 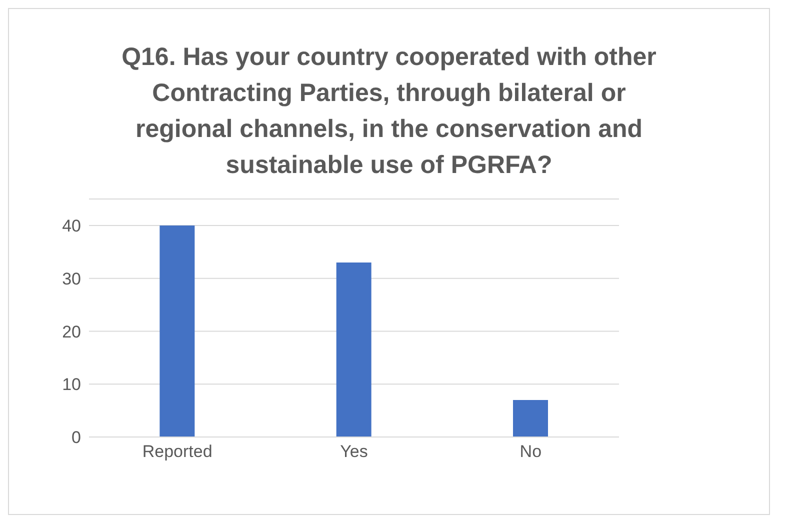 I want to click on y-tick-label: 0, so click(x=76, y=438).